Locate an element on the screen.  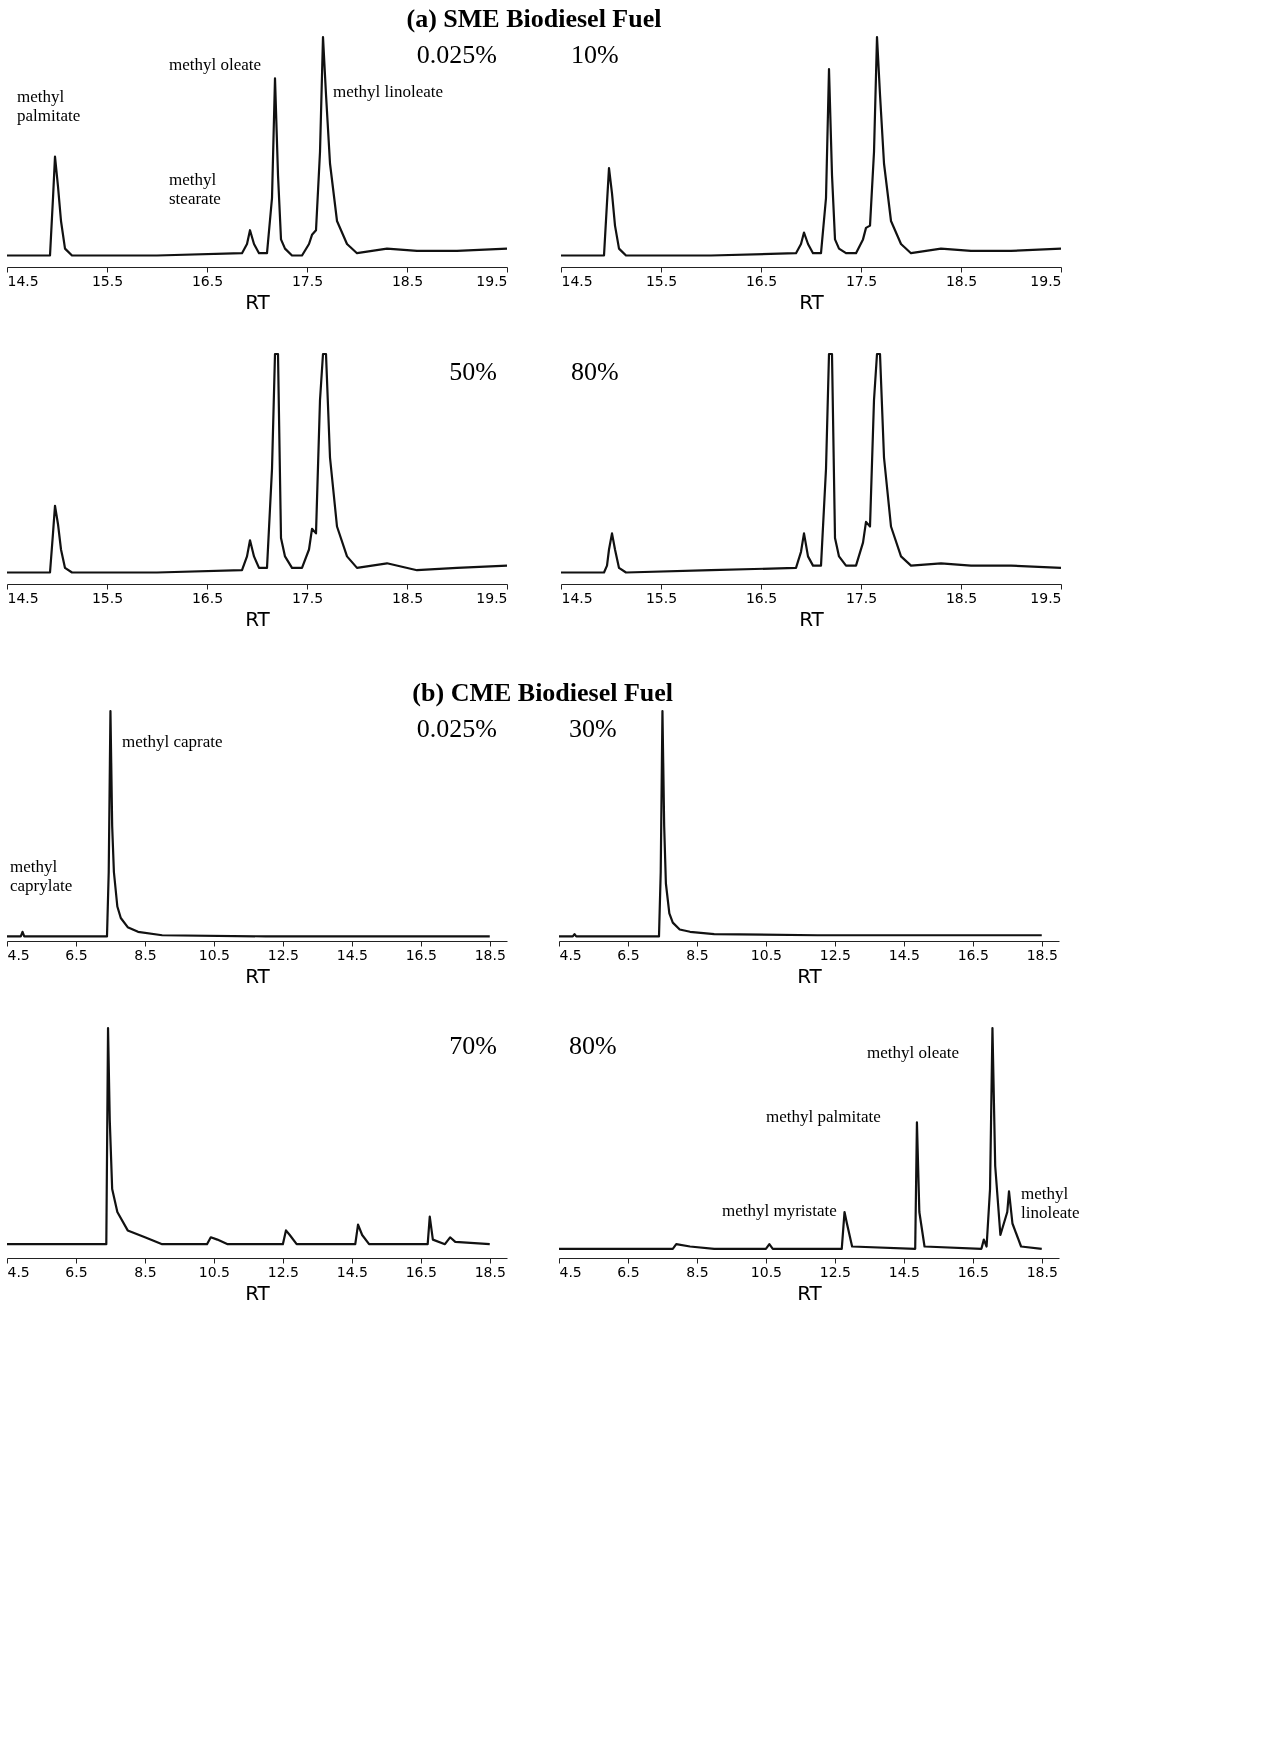
annotation: methyl caprylate is located at coordinates (41, 876).